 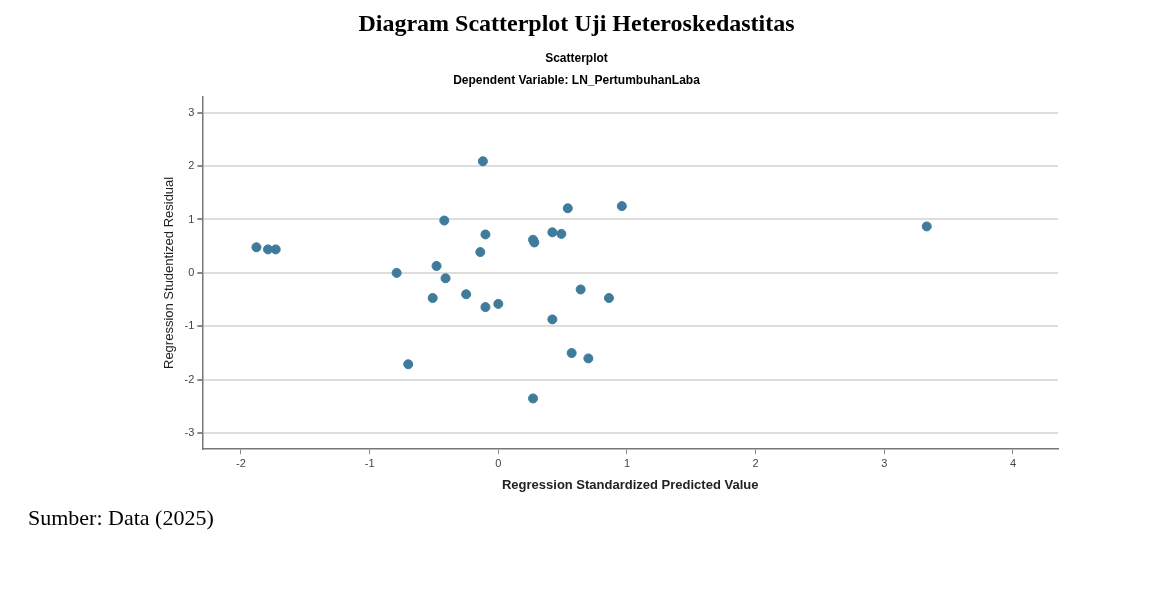 What do you see at coordinates (576, 58) in the screenshot?
I see `chart-subtitle: Scatterplot` at bounding box center [576, 58].